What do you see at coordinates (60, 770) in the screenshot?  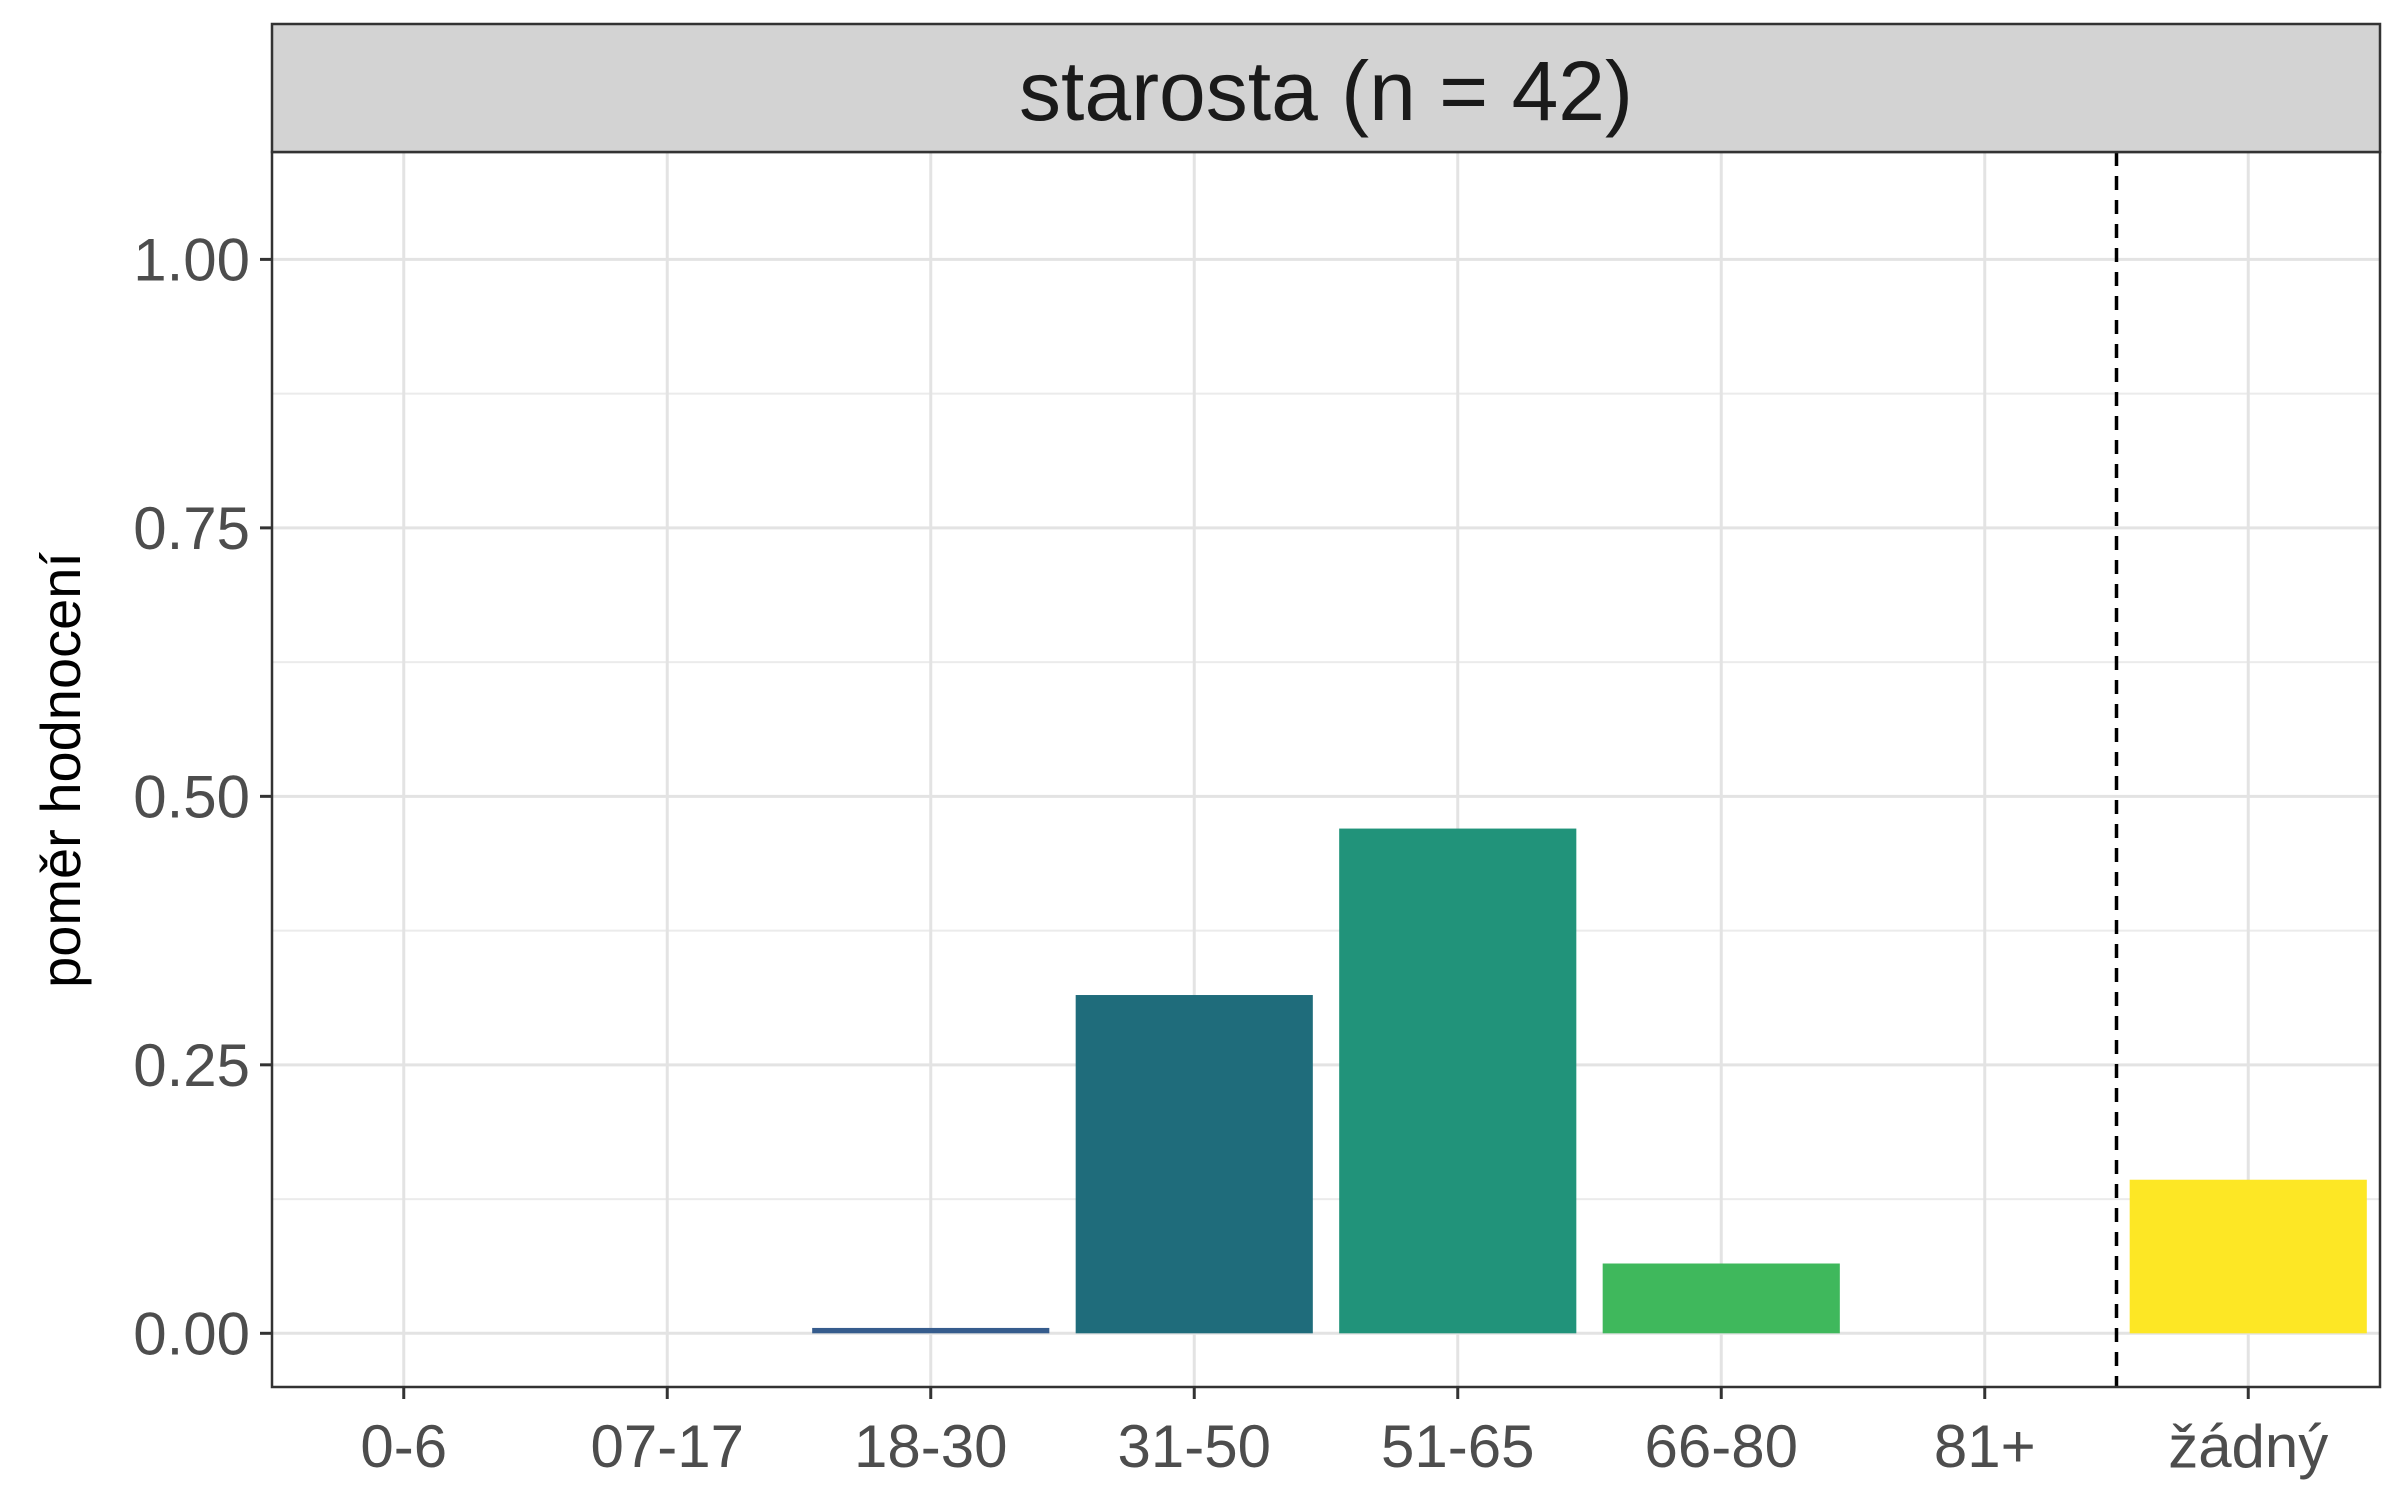 I see `y-axis-title: poměr hodnocení` at bounding box center [60, 770].